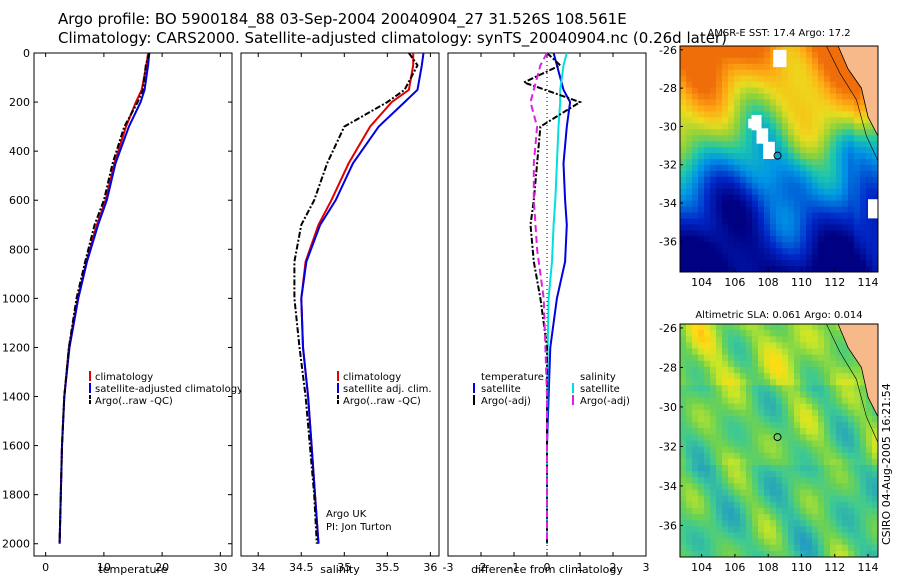 The width and height of the screenshot is (900, 580). What do you see at coordinates (852, 383) in the screenshot?
I see `isobath-line` at bounding box center [852, 383].